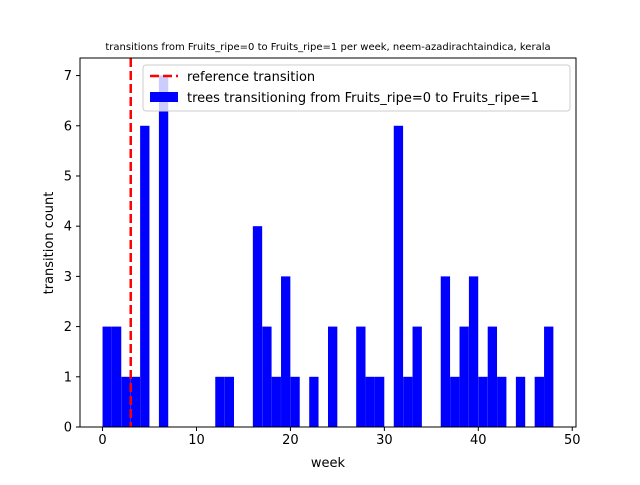 Image resolution: width=640 pixels, height=485 pixels. Describe the element at coordinates (384, 440) in the screenshot. I see `x-tick-label: 30` at that location.